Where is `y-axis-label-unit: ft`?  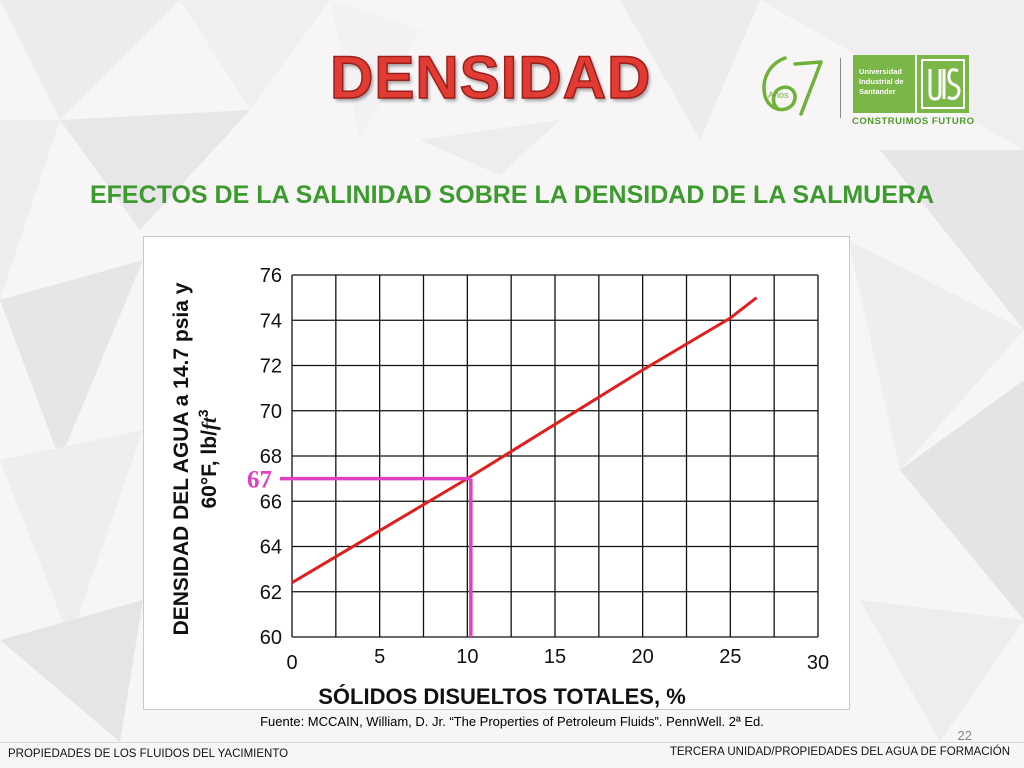
y-axis-label-unit: ft is located at coordinates (209, 423).